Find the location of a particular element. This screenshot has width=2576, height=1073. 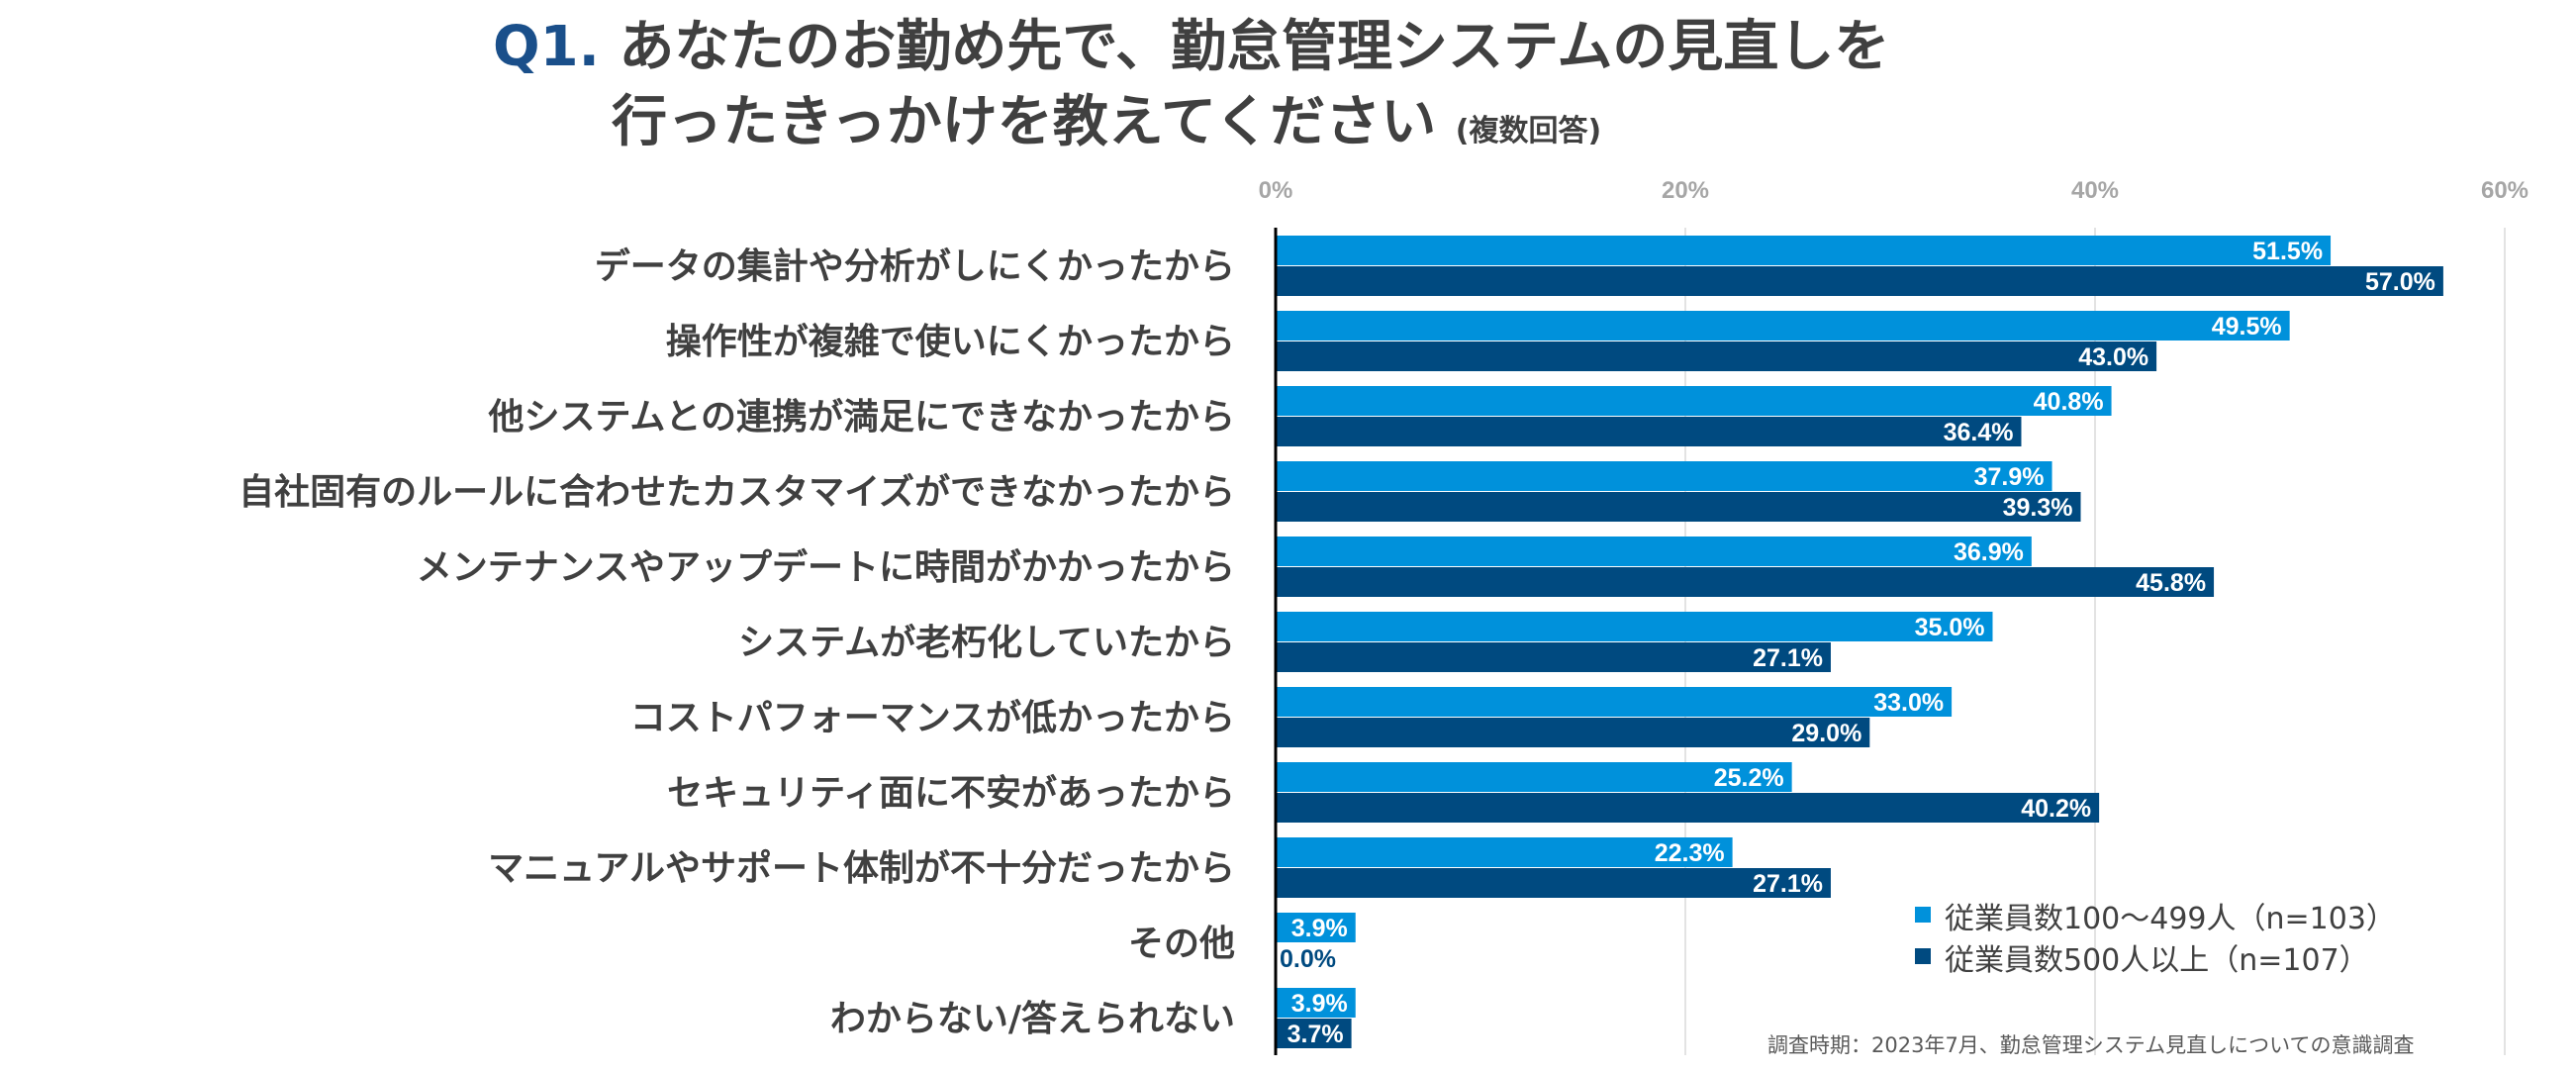

question-number: Q1. is located at coordinates (546, 47).